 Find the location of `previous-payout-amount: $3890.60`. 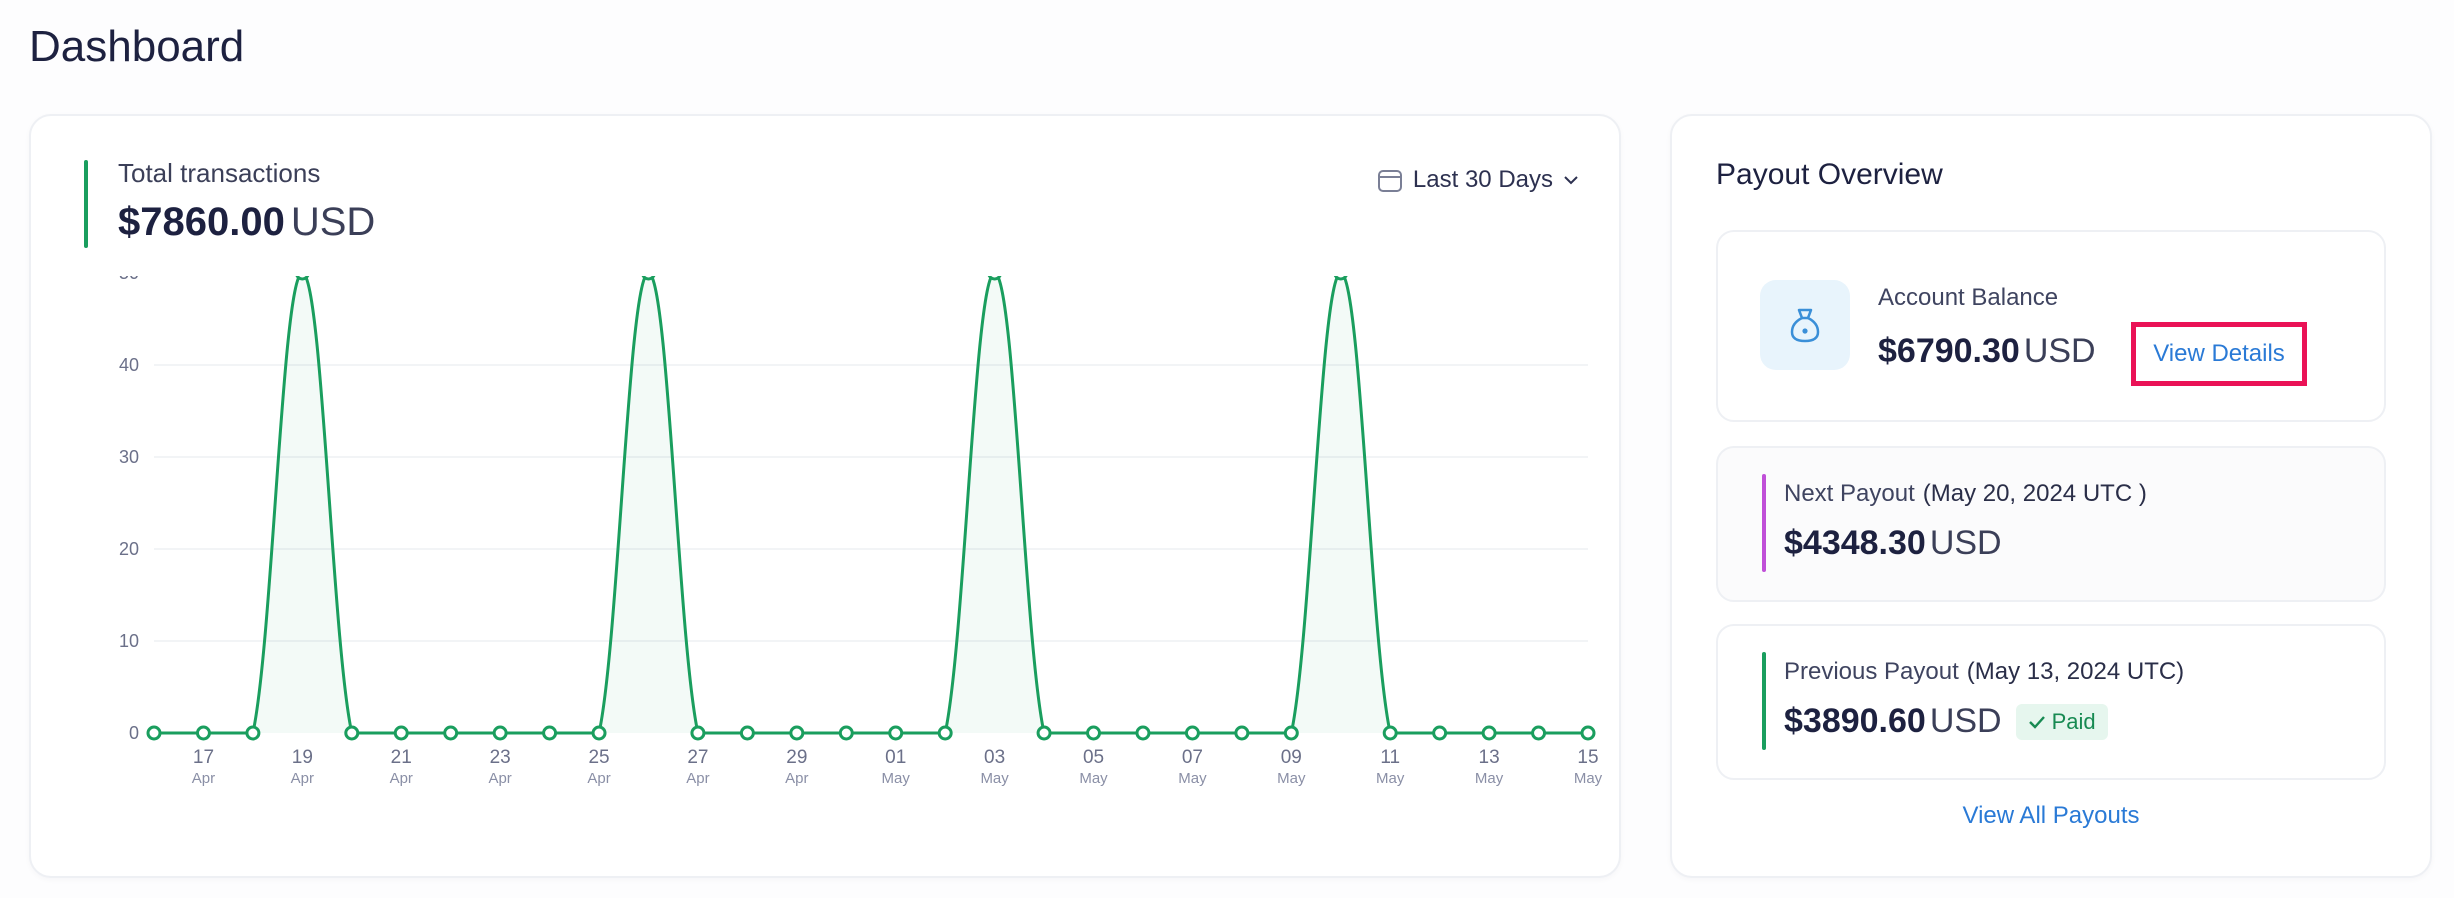

previous-payout-amount: $3890.60 is located at coordinates (1855, 721).